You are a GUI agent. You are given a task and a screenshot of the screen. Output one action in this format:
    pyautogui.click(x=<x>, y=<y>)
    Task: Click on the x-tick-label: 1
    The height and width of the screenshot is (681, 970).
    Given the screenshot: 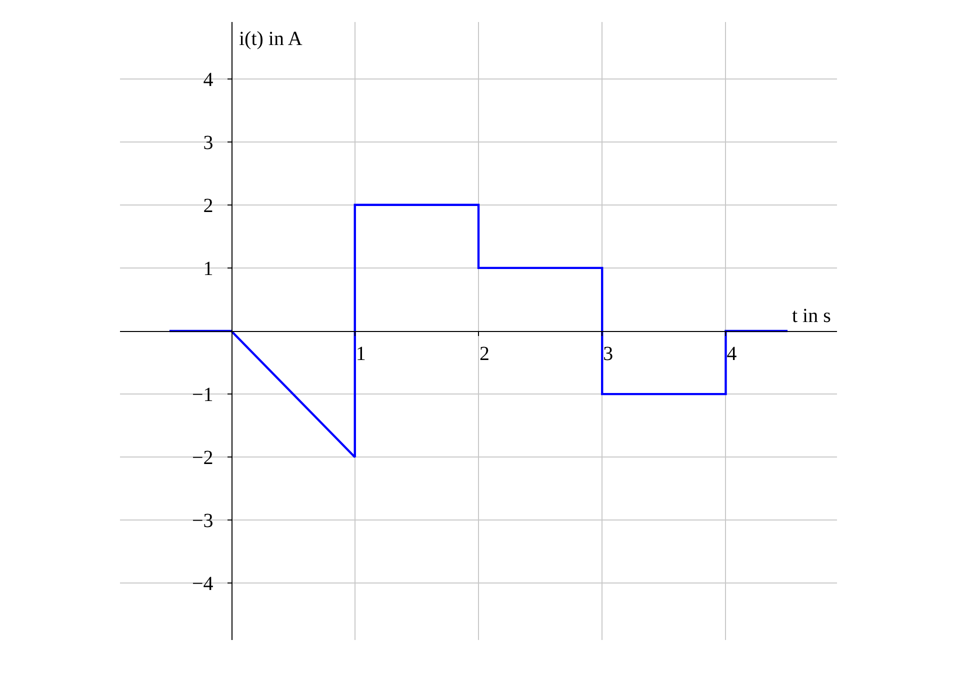 What is the action you would take?
    pyautogui.click(x=361, y=354)
    